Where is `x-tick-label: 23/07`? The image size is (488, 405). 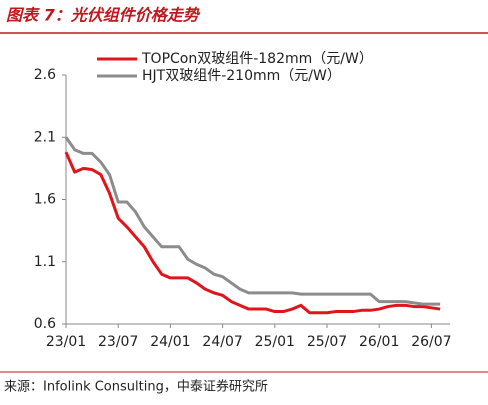 x-tick-label: 23/07 is located at coordinates (118, 342).